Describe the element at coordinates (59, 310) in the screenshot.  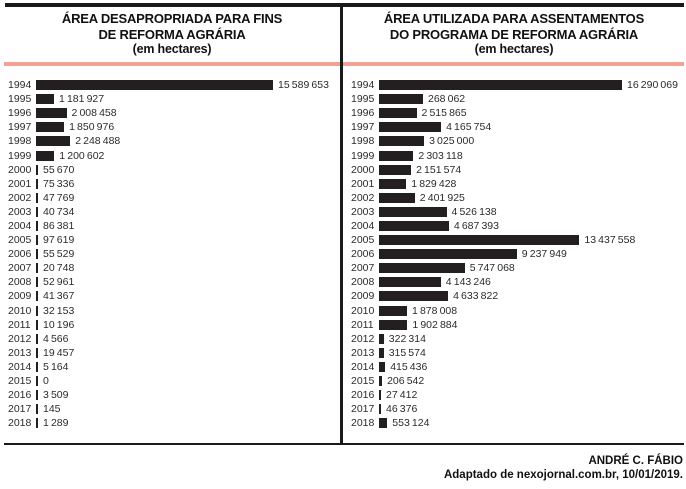
I see `value-label: 32 153` at that location.